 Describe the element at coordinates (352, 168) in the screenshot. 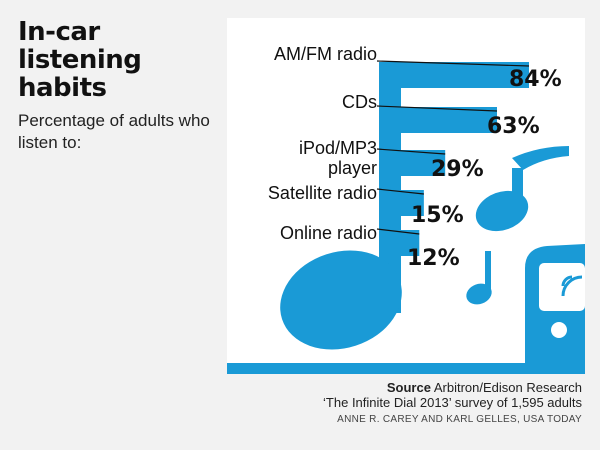

I see `category-label: player` at that location.